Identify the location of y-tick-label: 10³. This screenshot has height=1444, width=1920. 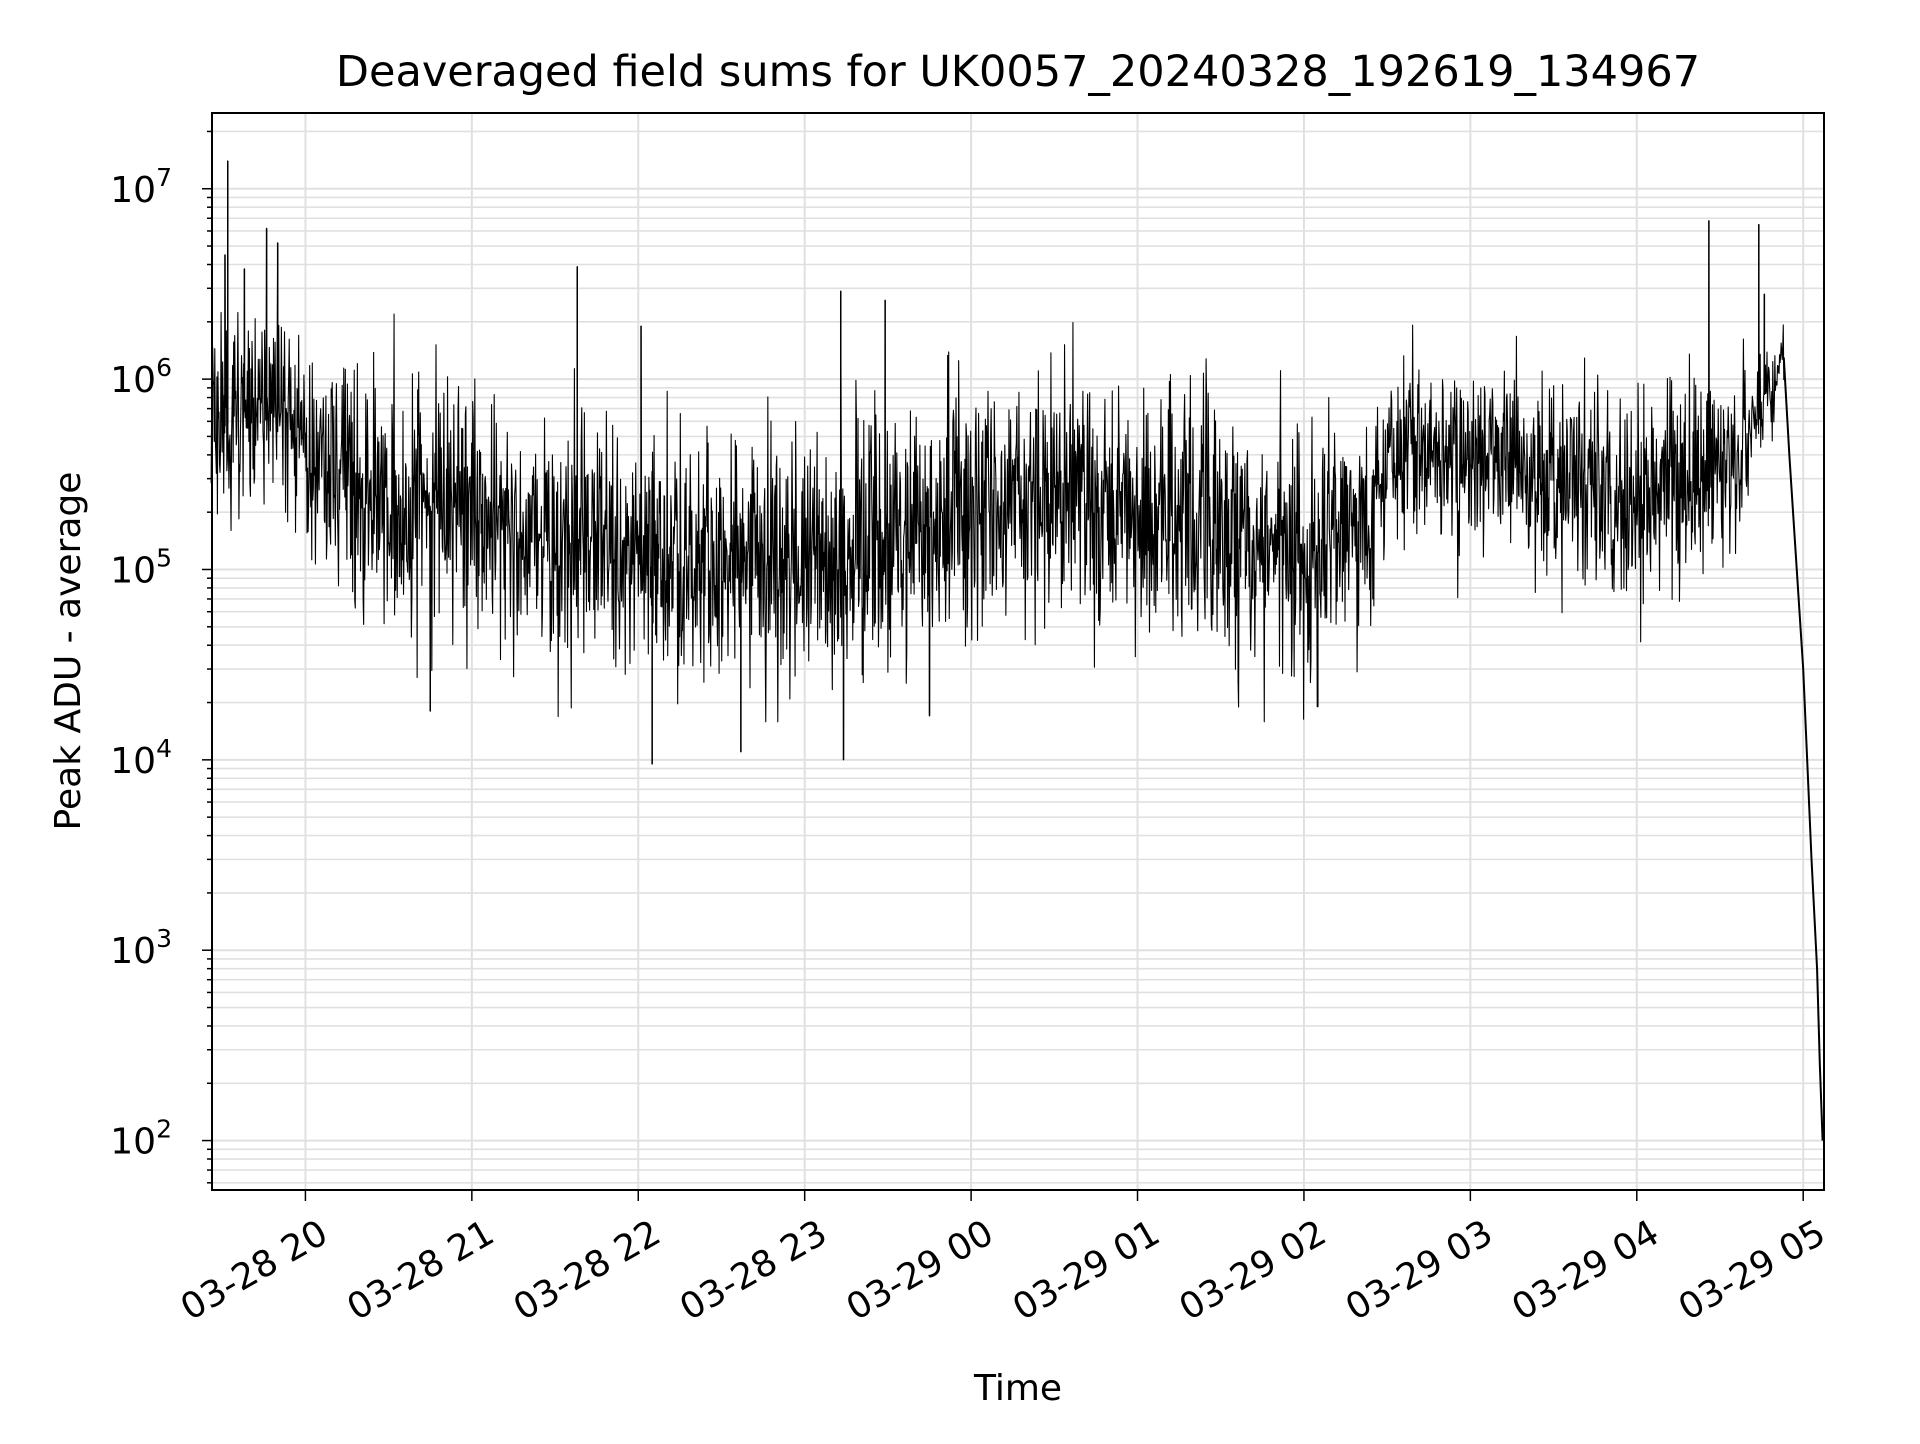
(141, 948).